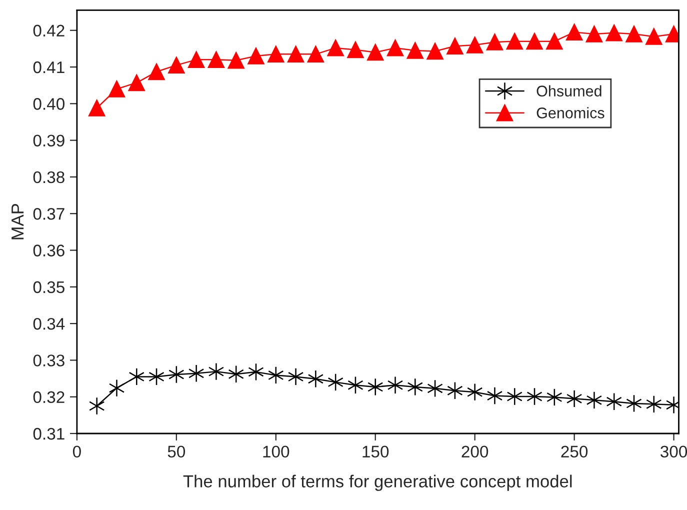 The height and width of the screenshot is (510, 687). I want to click on y-tick-label: 0.36, so click(48, 250).